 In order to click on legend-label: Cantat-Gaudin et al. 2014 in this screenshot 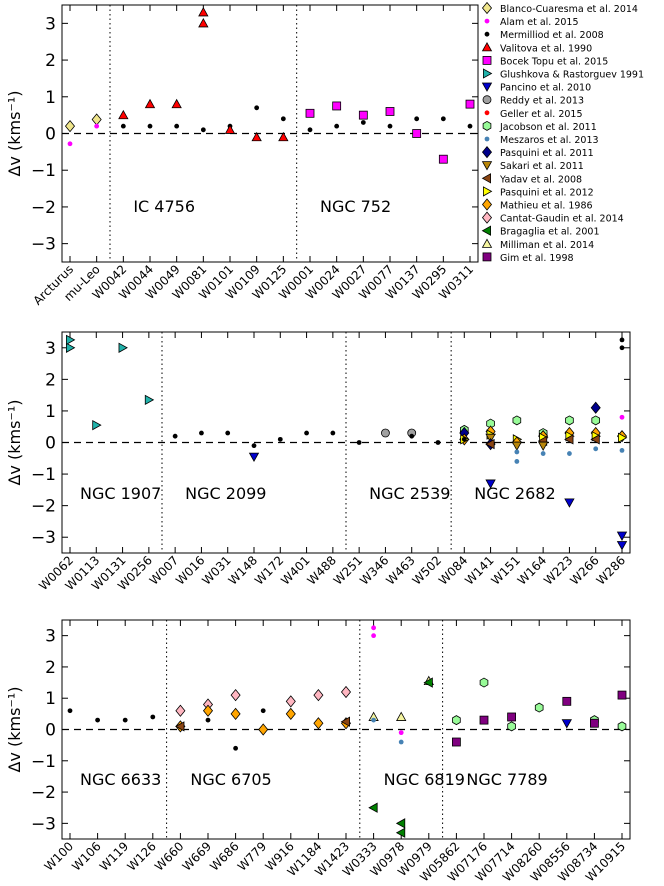, I will do `click(562, 219)`.